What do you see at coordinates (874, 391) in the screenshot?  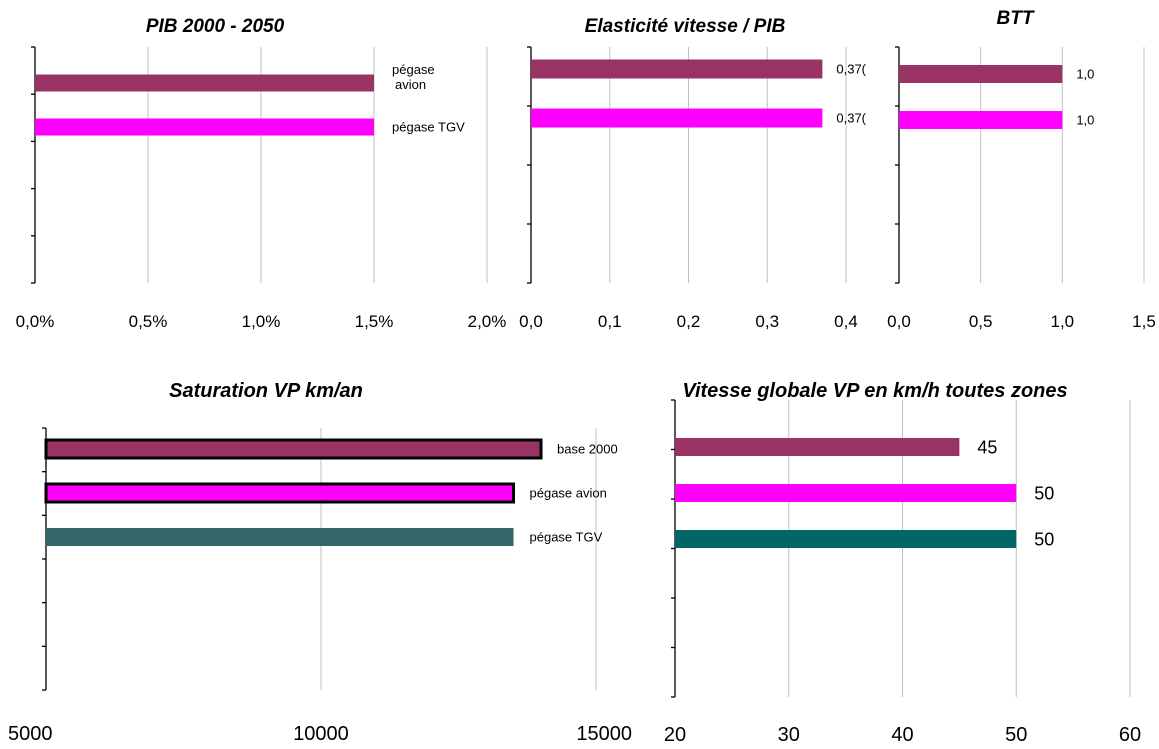 I see `chart-title: Vitesse globale VP en km/h toutes zones` at bounding box center [874, 391].